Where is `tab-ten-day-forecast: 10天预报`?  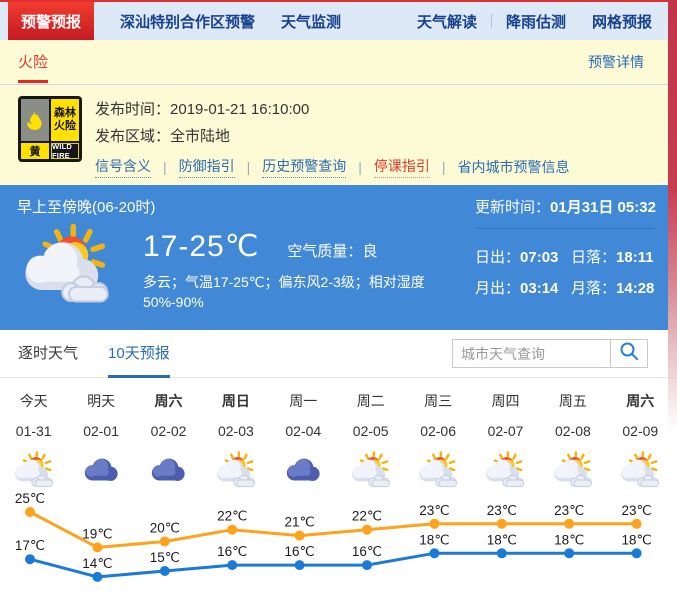 tab-ten-day-forecast: 10天预报 is located at coordinates (139, 354).